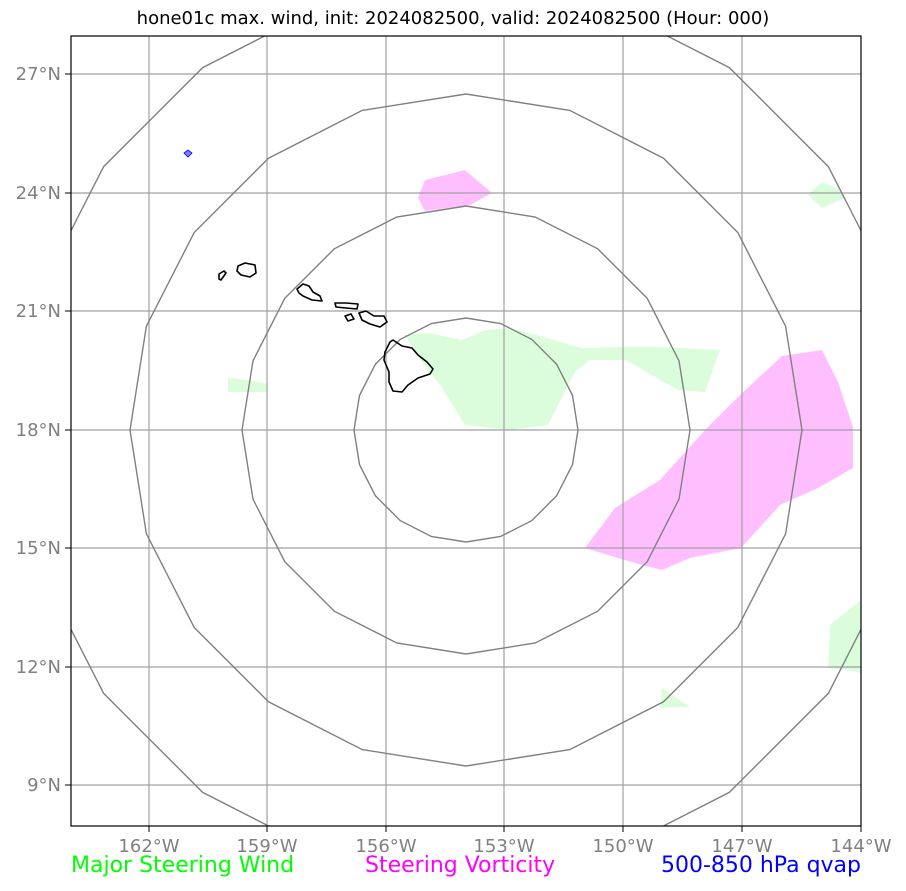 The height and width of the screenshot is (891, 906). I want to click on island-lanai, so click(349, 317).